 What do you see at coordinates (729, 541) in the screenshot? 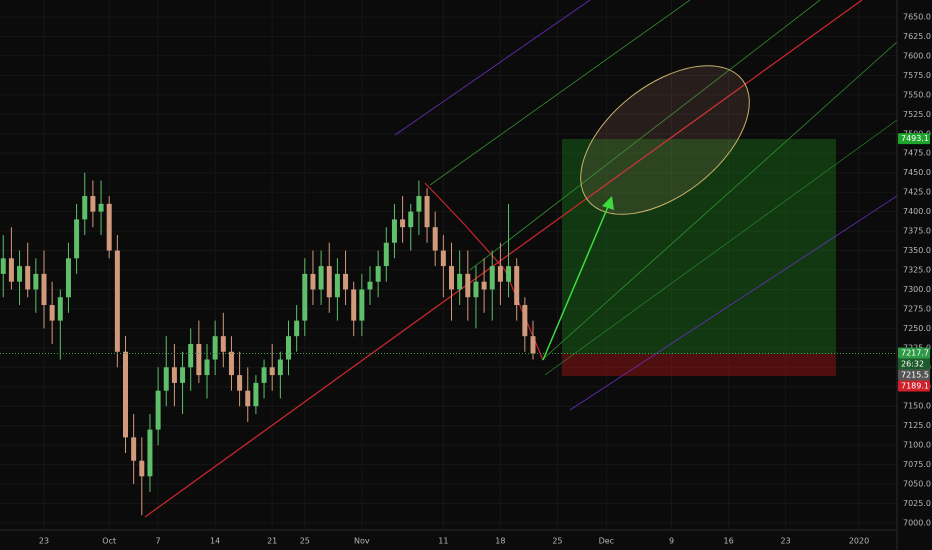
I see `x-tick-label: 16` at bounding box center [729, 541].